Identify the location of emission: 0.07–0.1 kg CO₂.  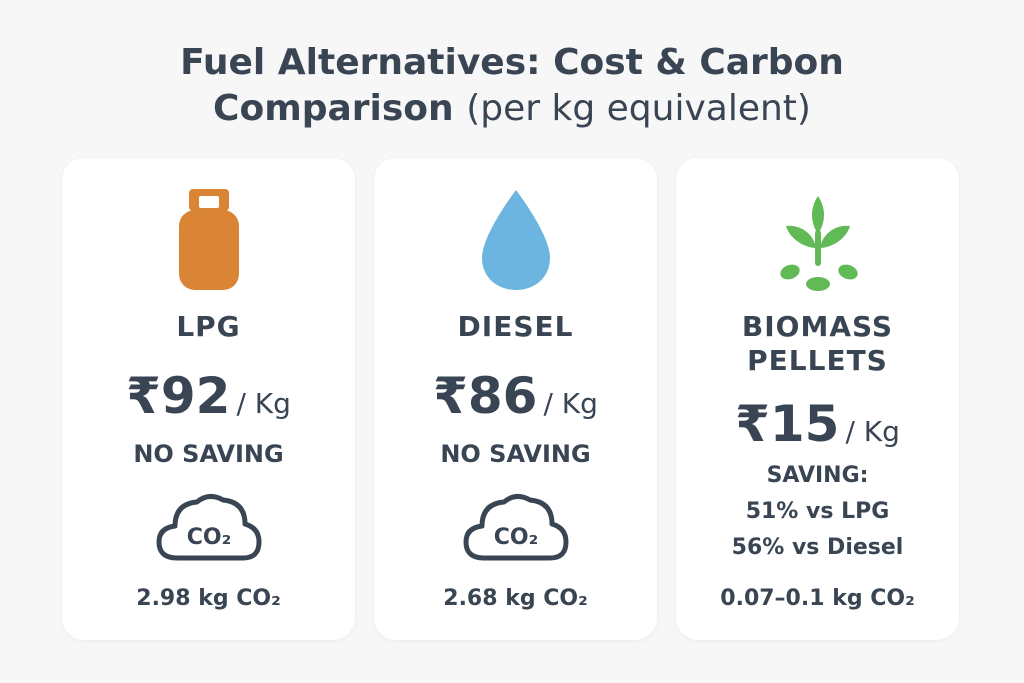
(817, 598).